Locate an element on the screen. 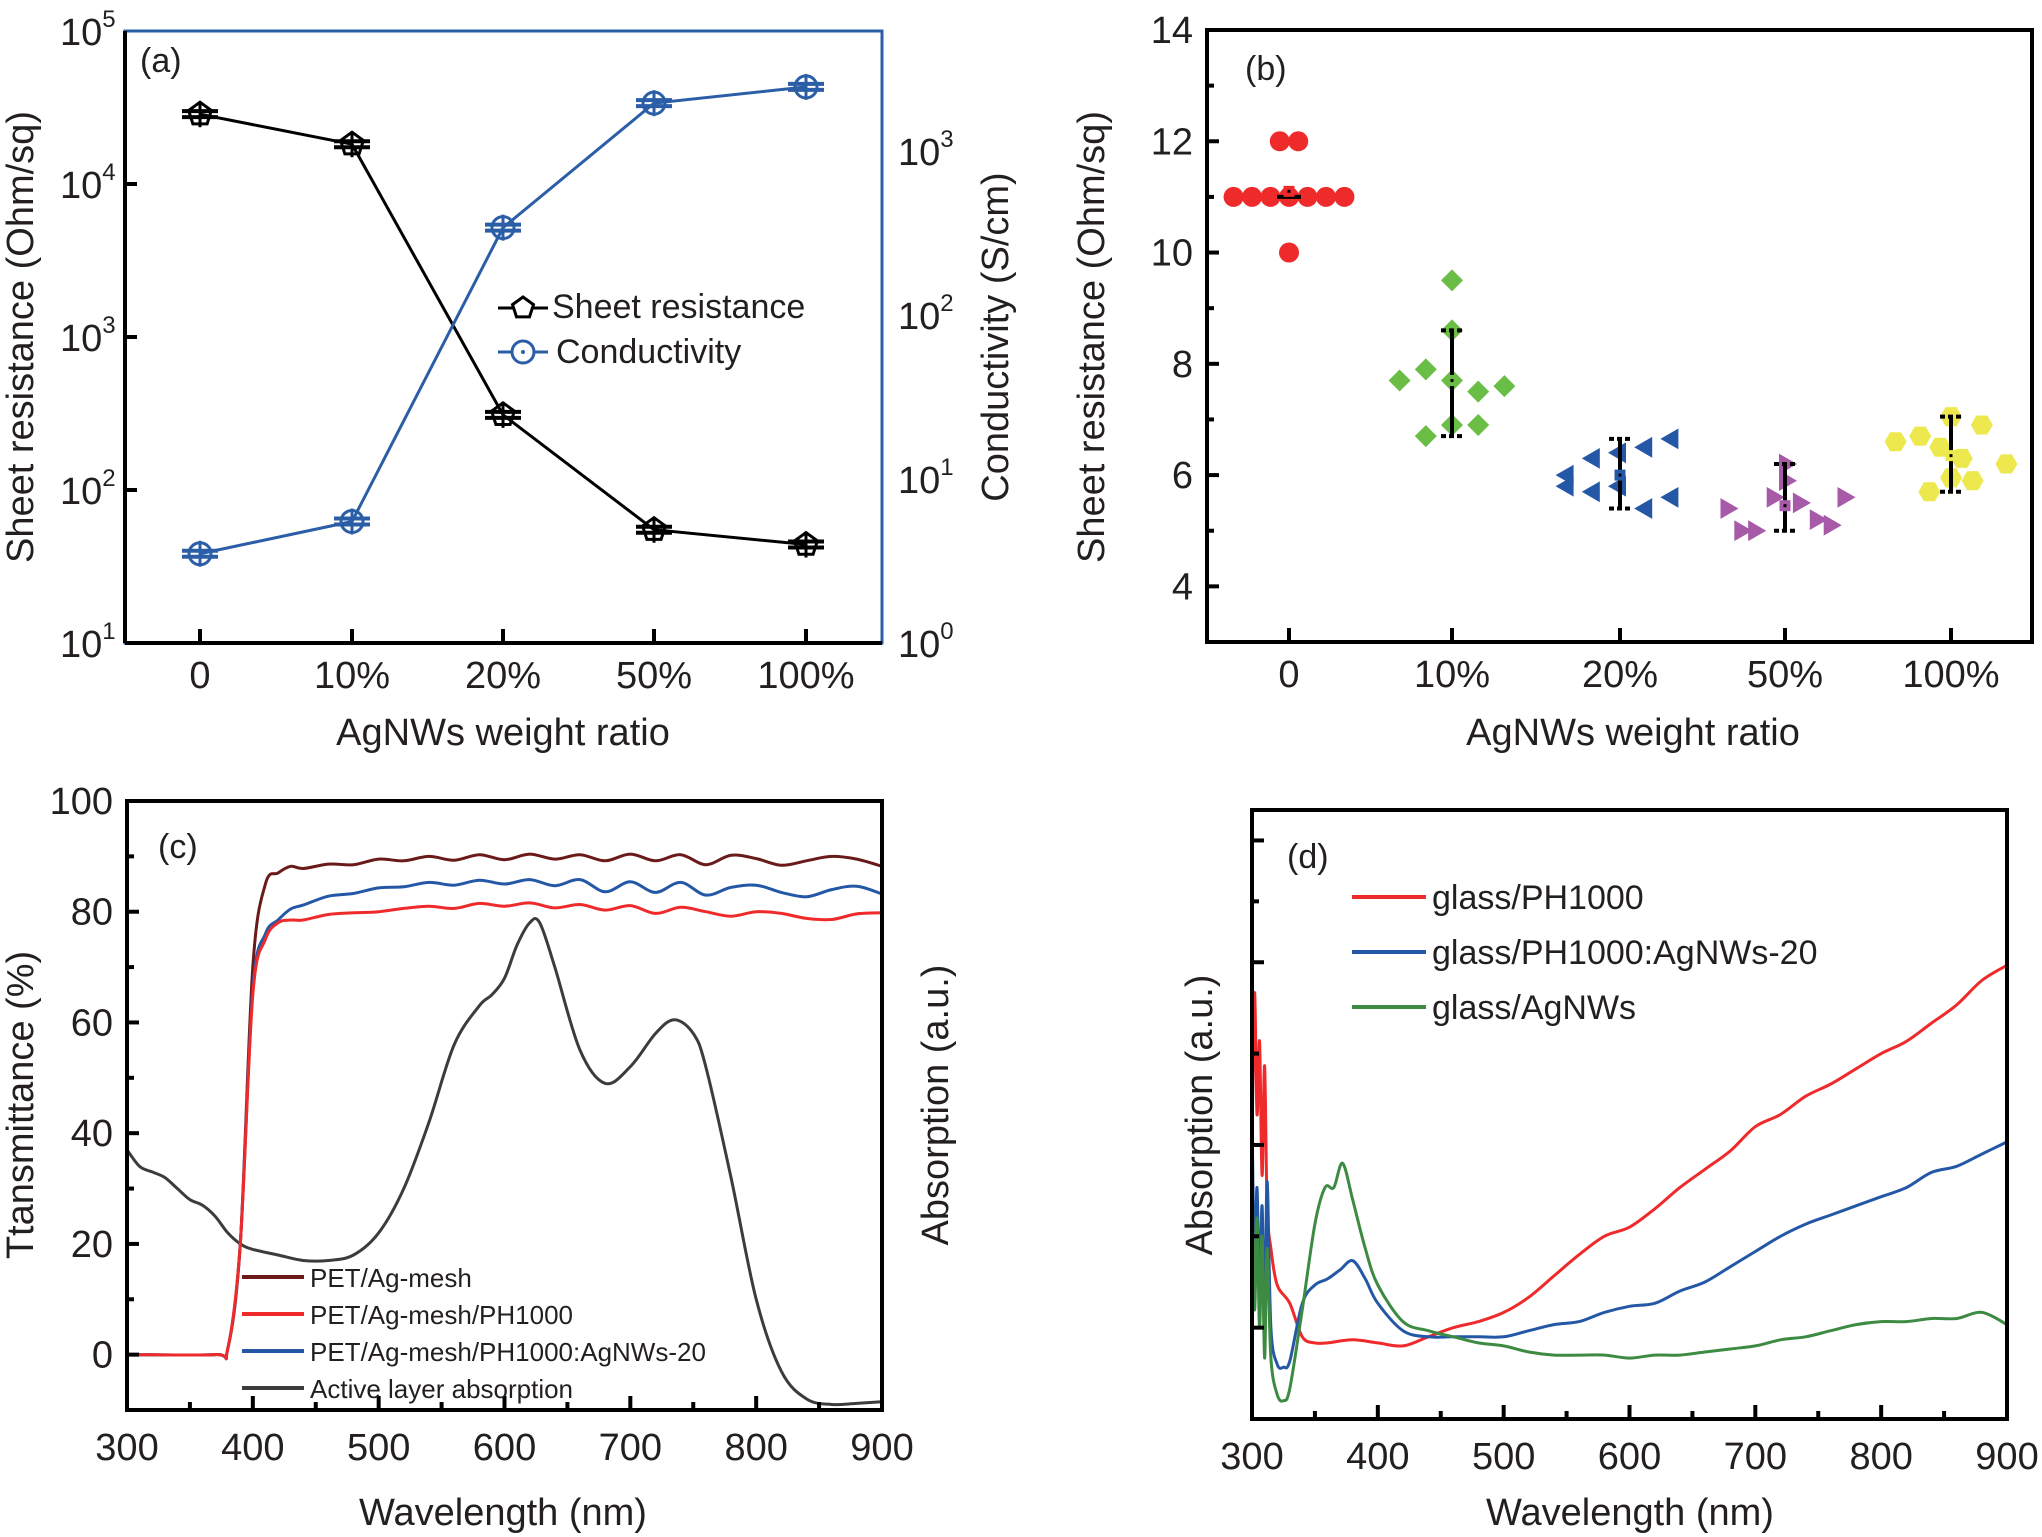 The width and height of the screenshot is (2042, 1537). x-tick-label: 300 is located at coordinates (126, 1448).